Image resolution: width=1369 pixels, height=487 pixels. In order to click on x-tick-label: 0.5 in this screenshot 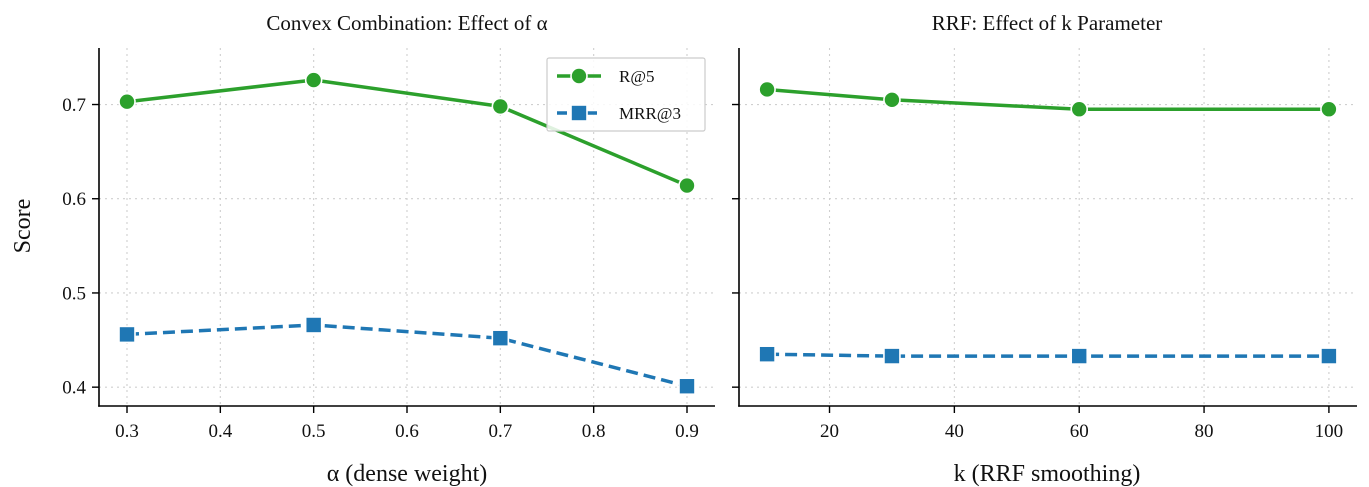, I will do `click(314, 431)`.